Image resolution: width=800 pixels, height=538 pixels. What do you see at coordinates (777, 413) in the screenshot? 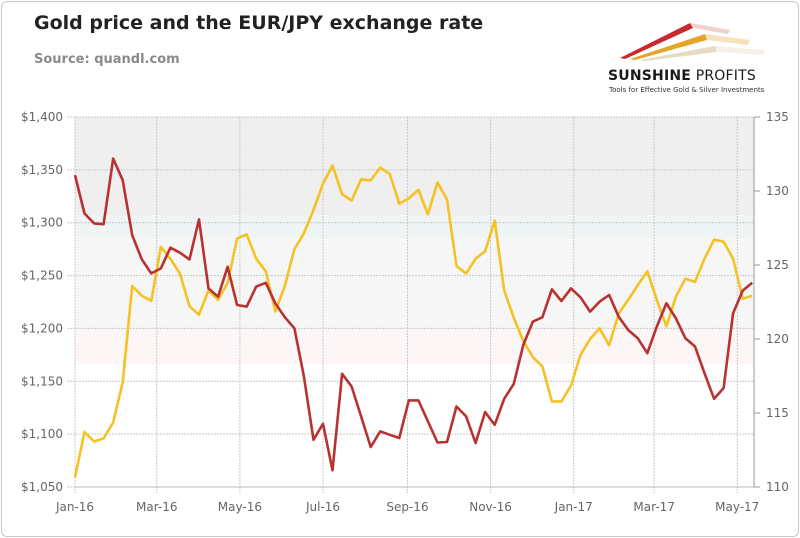
I see `right-axis-tick-label: 115` at bounding box center [777, 413].